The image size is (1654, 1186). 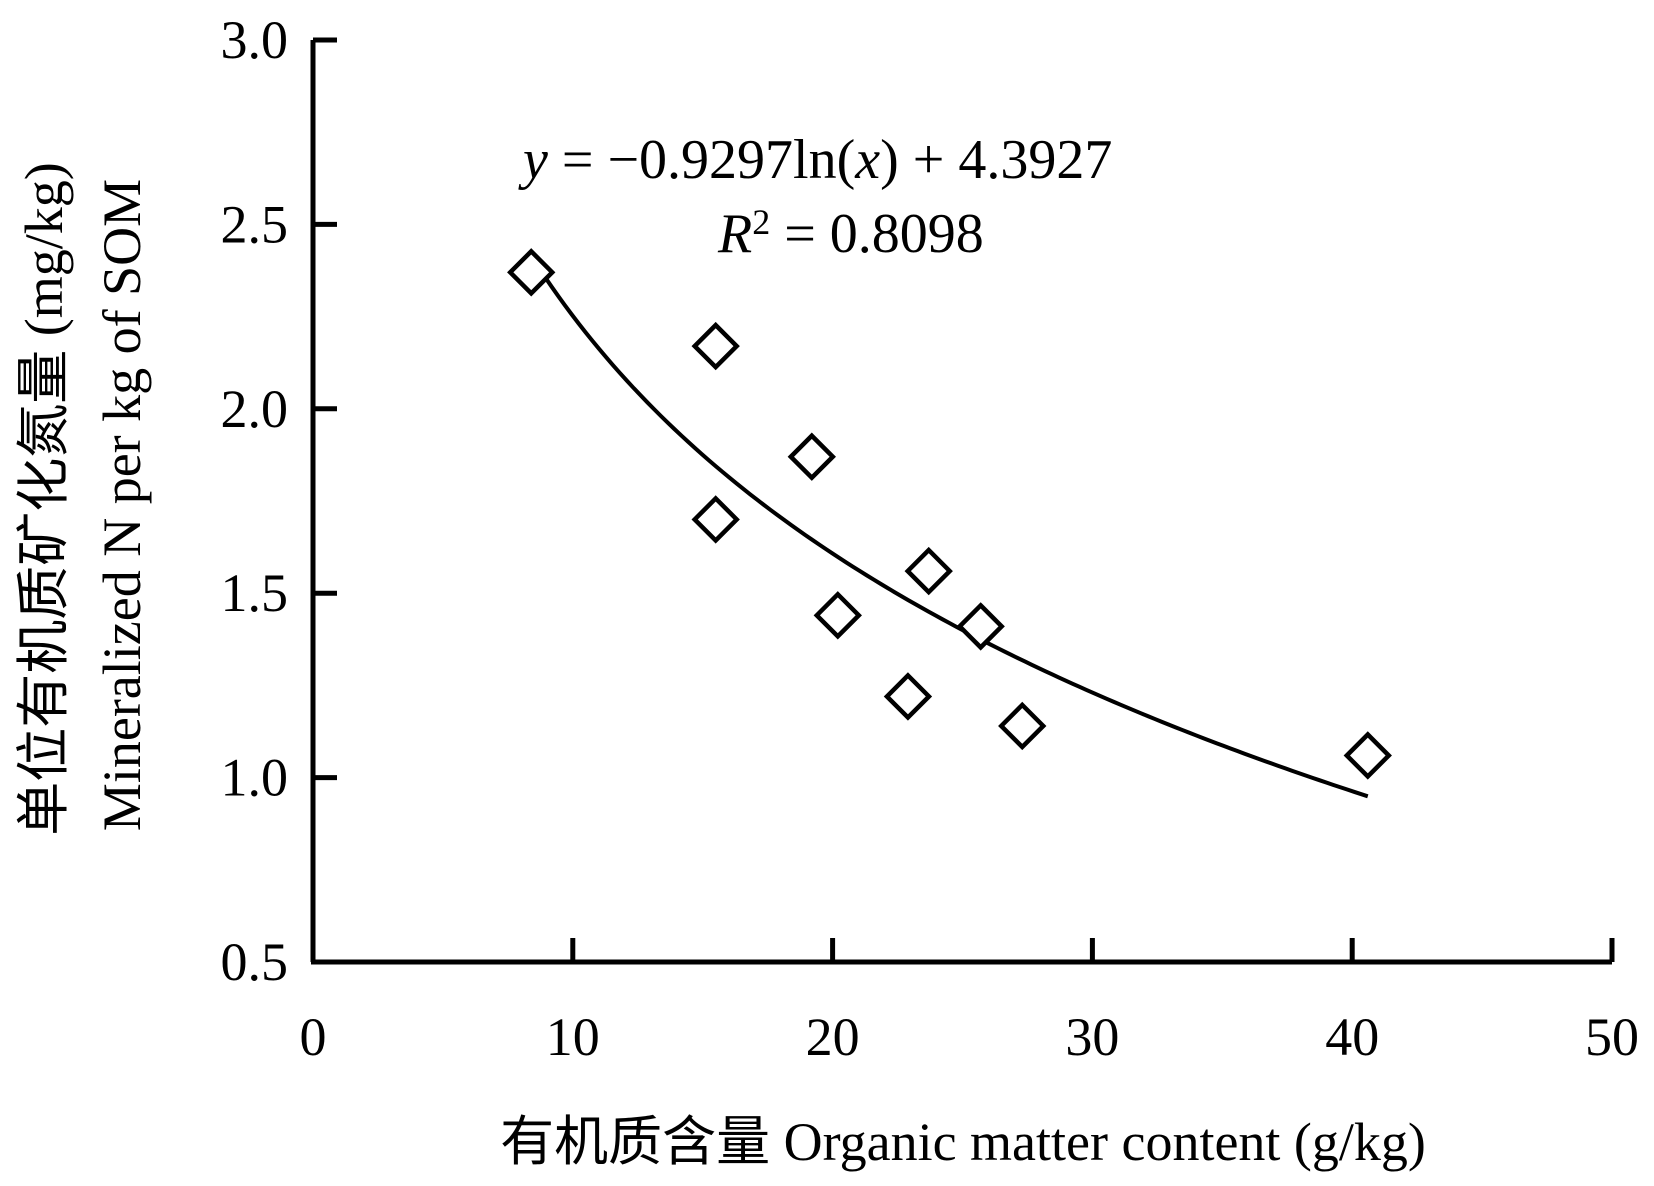 What do you see at coordinates (734, 234) in the screenshot?
I see `r-squared-var: R` at bounding box center [734, 234].